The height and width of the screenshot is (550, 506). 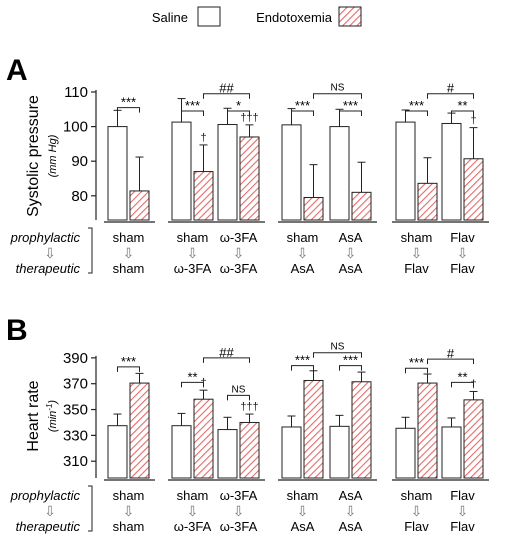 What do you see at coordinates (33, 156) in the screenshot?
I see `y-axis-title: Systolic pressure` at bounding box center [33, 156].